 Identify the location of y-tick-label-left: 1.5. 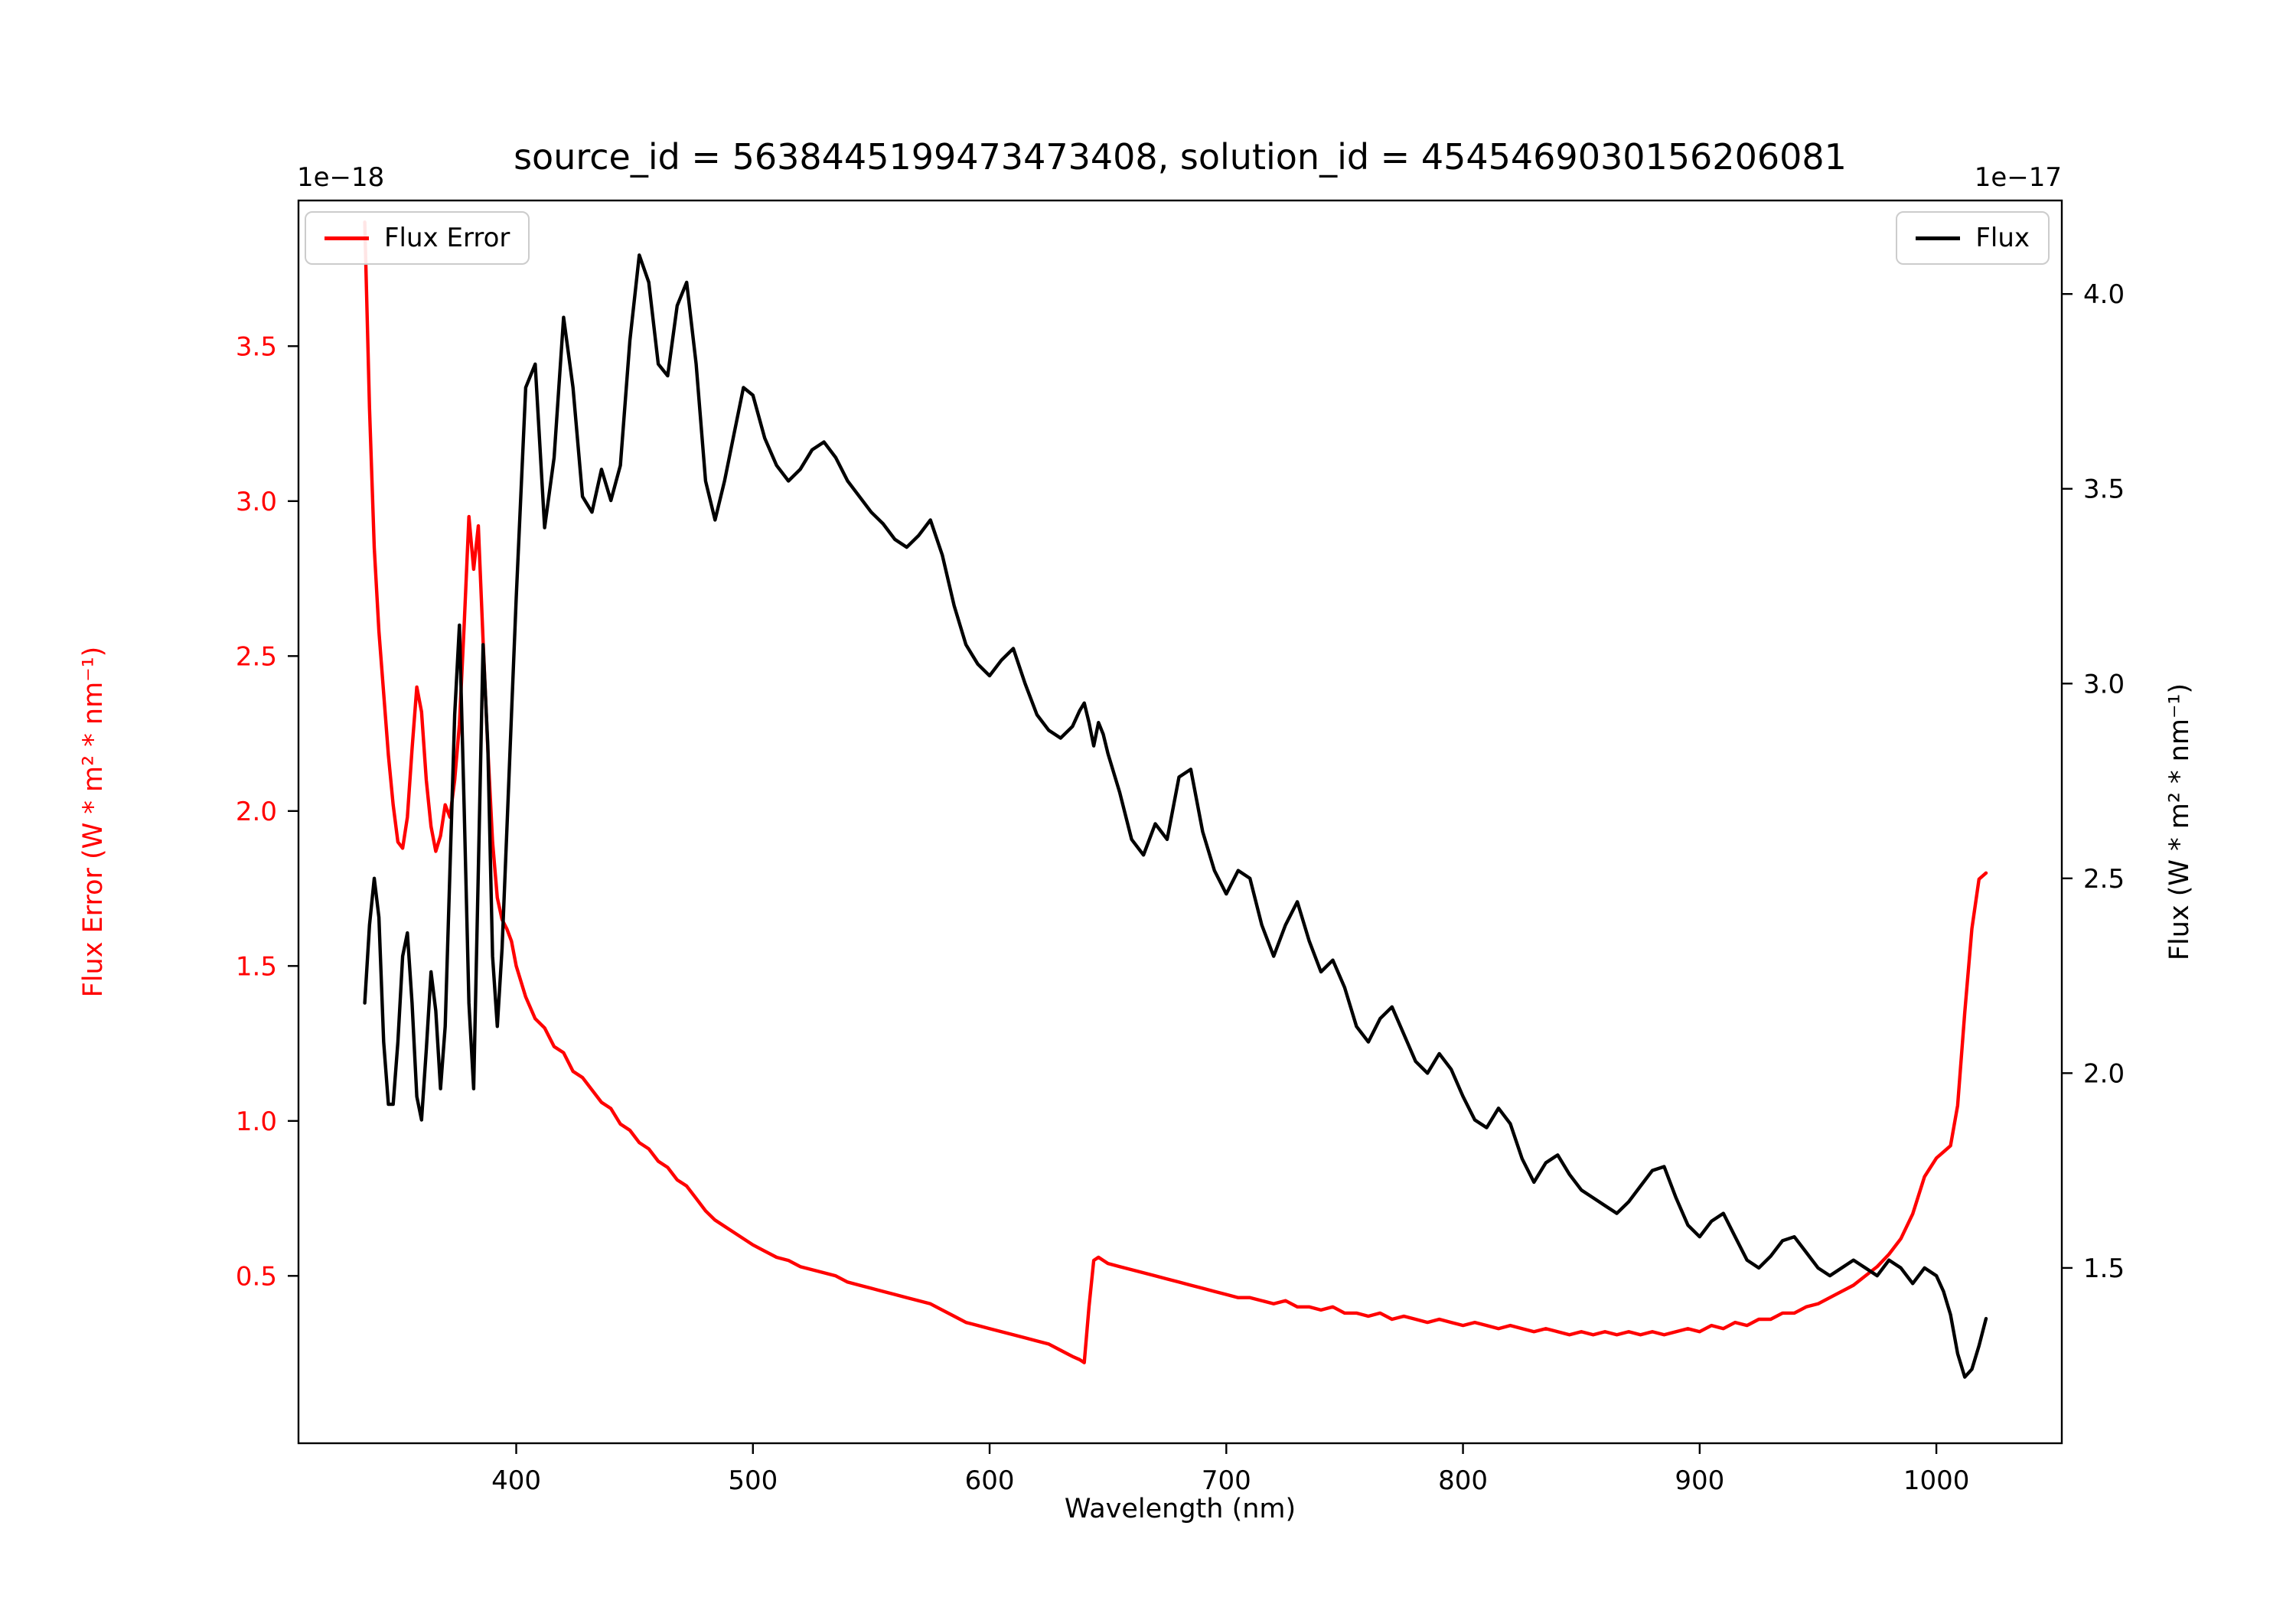
(256, 967).